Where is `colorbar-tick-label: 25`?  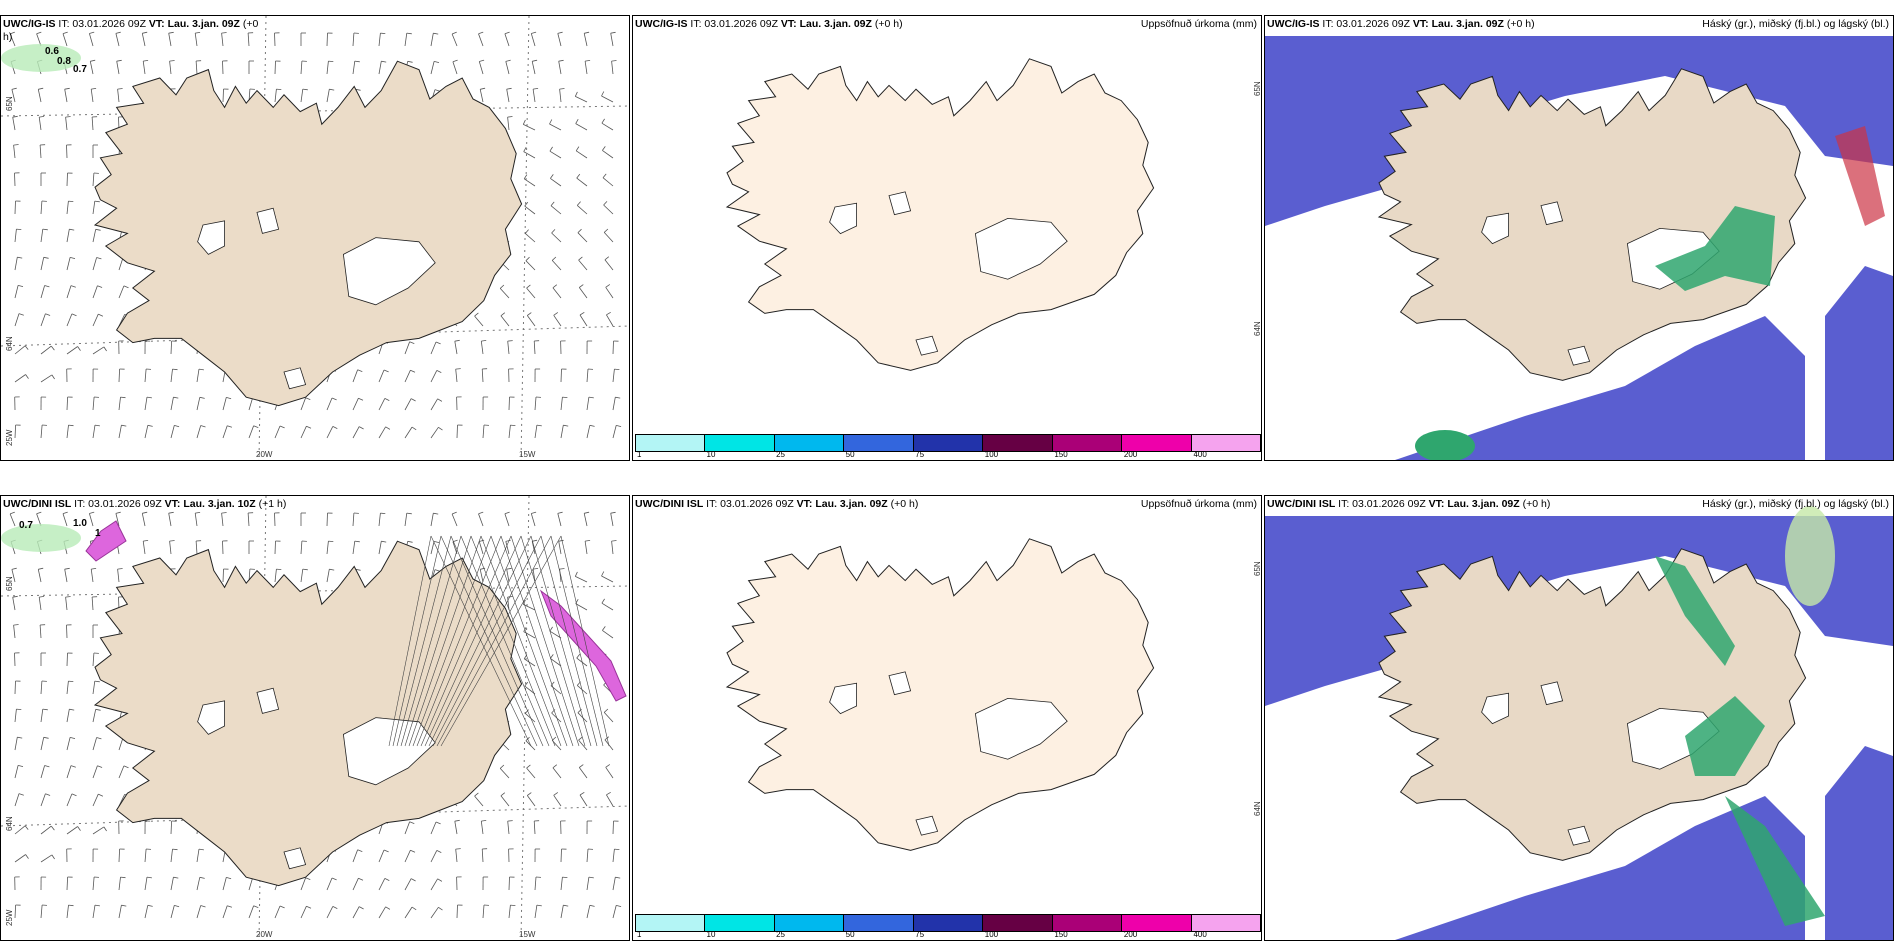 colorbar-tick-label: 25 is located at coordinates (781, 934).